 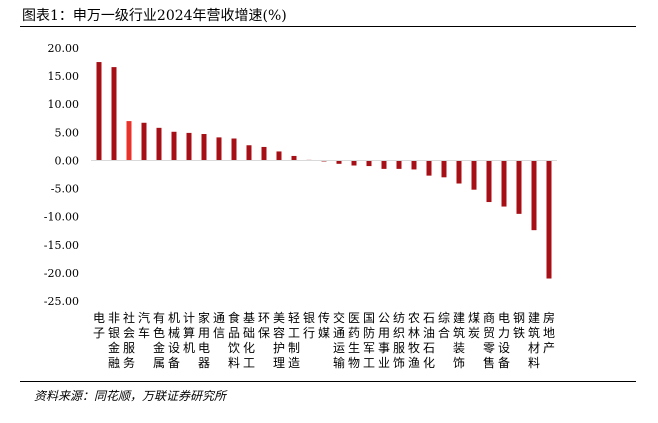 What do you see at coordinates (324, 325) in the screenshot?
I see `x-category-label: 传媒` at bounding box center [324, 325].